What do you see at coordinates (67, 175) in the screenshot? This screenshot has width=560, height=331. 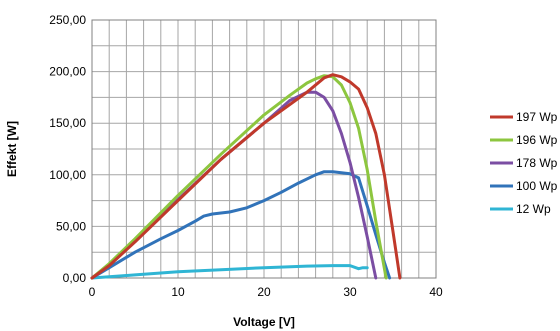 I see `y-tick-label: 100,00` at bounding box center [67, 175].